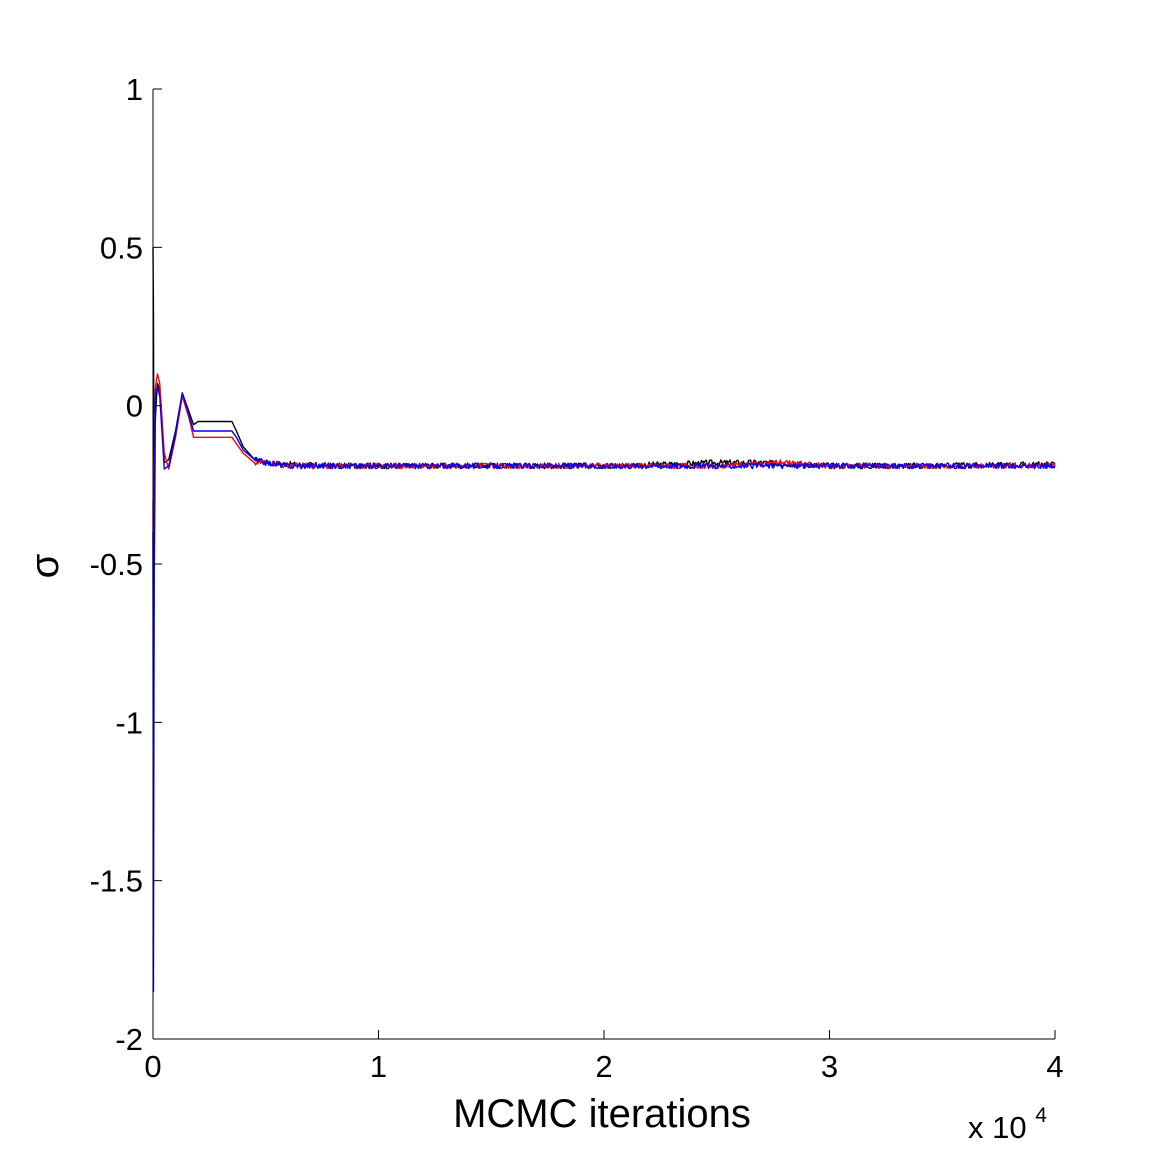  What do you see at coordinates (1054, 1066) in the screenshot?
I see `x-tick-label: 4` at bounding box center [1054, 1066].